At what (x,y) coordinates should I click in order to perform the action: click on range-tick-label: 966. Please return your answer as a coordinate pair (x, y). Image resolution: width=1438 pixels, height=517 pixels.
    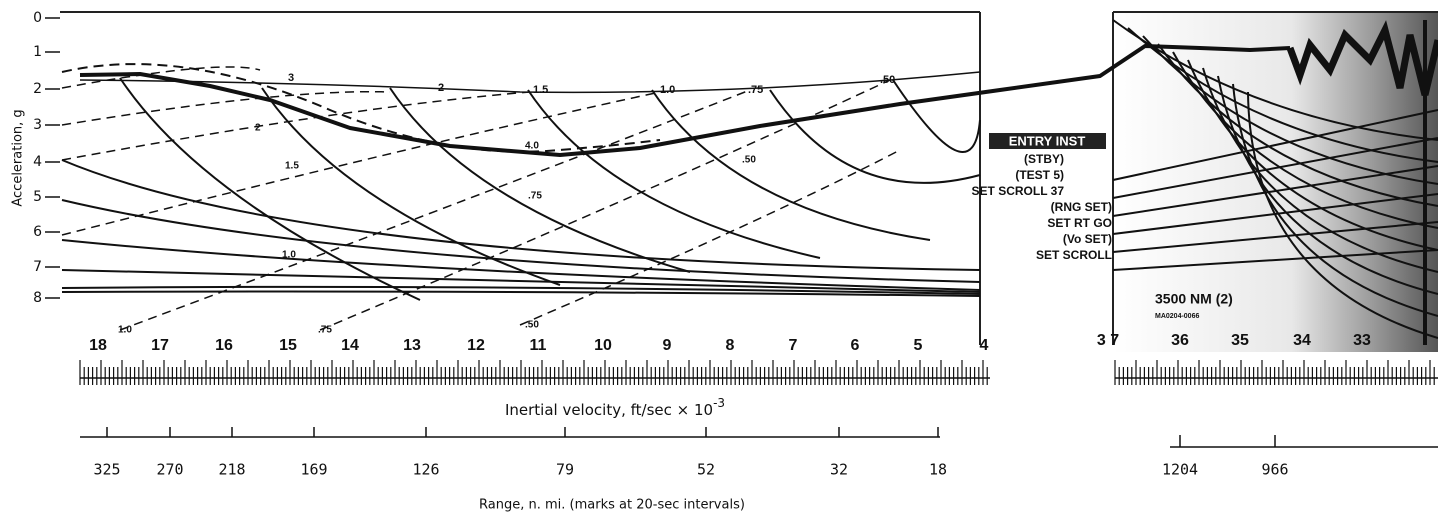
    Looking at the image, I should click on (1274, 470).